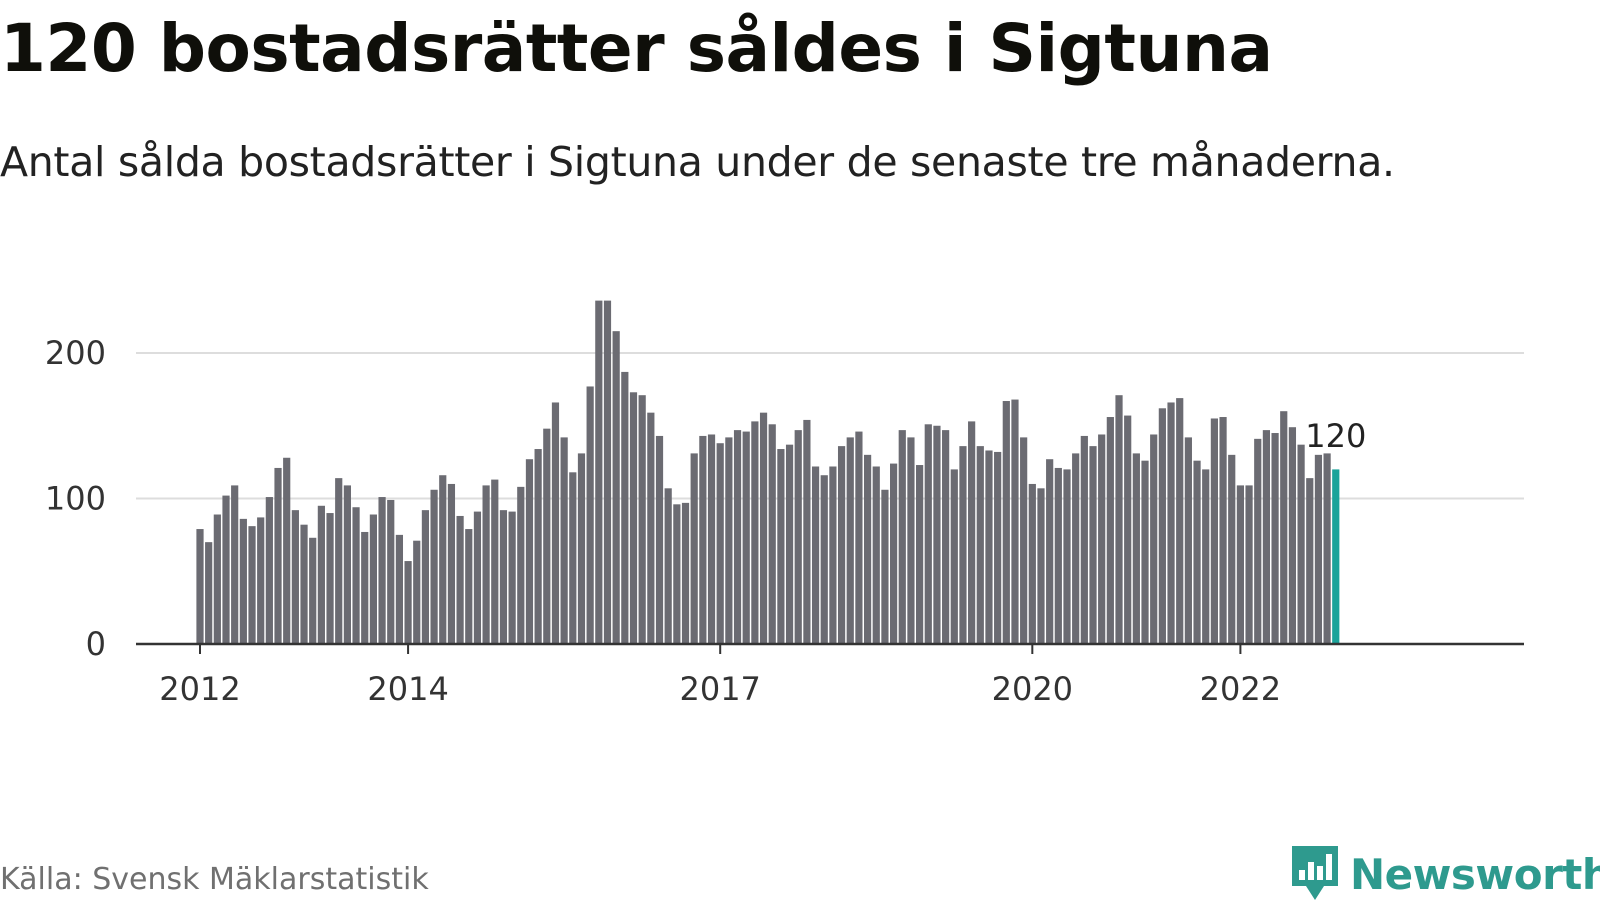 This screenshot has height=904, width=1600. What do you see at coordinates (1335, 436) in the screenshot?
I see `highlight-value-label: 120` at bounding box center [1335, 436].